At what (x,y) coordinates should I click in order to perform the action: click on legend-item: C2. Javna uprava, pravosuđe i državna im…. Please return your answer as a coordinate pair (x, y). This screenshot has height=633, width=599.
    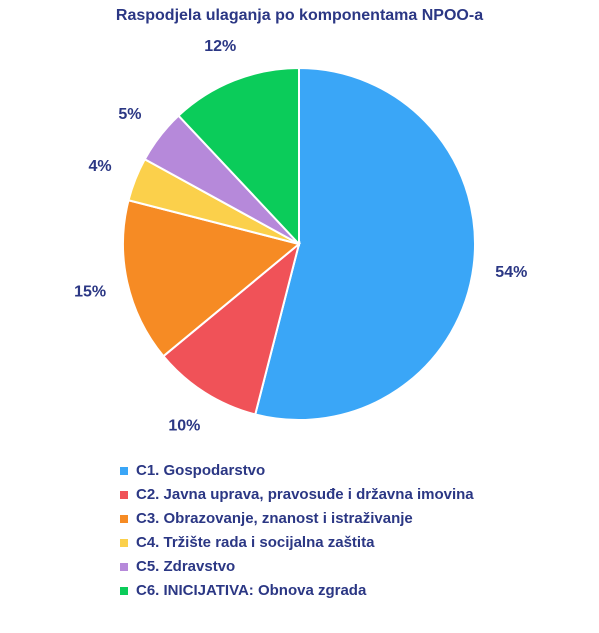
    Looking at the image, I should click on (297, 498).